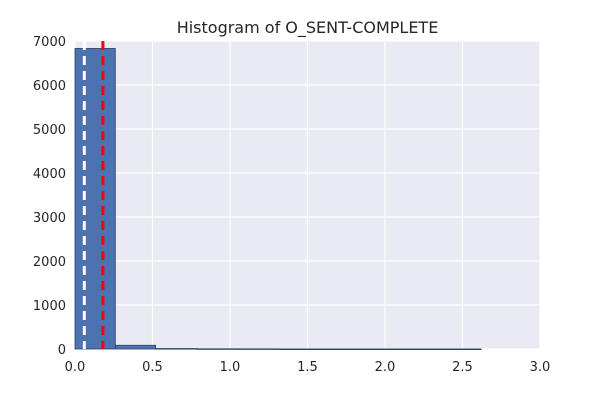 This screenshot has height=404, width=600. Describe the element at coordinates (49, 196) in the screenshot. I see `y-axis-ticks: 0 1000 2000 3000 4000 5000 6000 7000` at that location.